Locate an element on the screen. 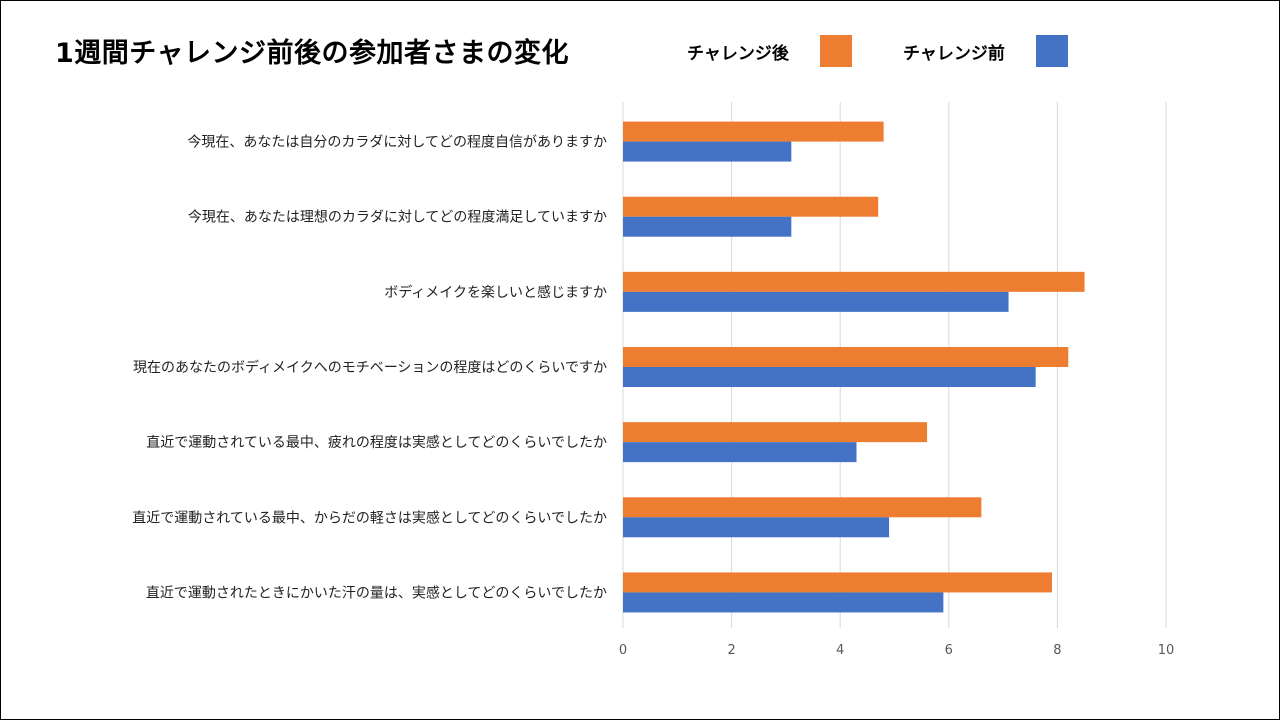 Image resolution: width=1280 pixels, height=720 pixels. x-tick-label-1: 2 is located at coordinates (731, 650).